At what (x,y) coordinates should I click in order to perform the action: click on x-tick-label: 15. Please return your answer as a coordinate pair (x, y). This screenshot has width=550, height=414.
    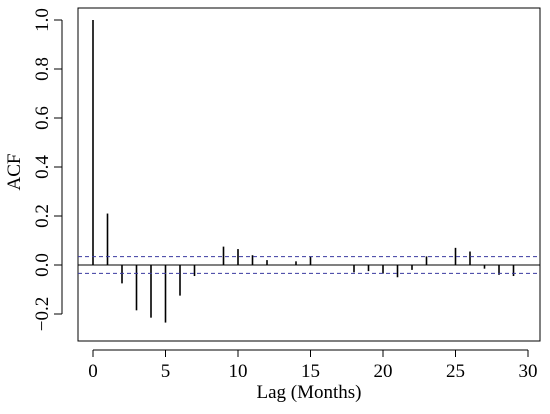
    Looking at the image, I should click on (310, 371).